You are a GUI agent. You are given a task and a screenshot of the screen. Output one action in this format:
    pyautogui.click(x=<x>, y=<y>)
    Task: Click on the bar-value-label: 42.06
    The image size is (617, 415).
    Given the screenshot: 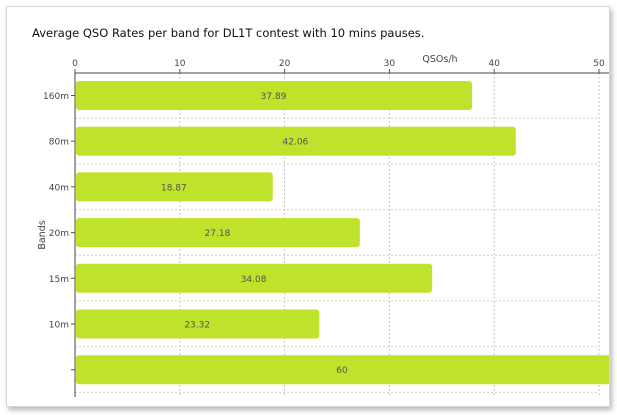 What is the action you would take?
    pyautogui.click(x=296, y=143)
    